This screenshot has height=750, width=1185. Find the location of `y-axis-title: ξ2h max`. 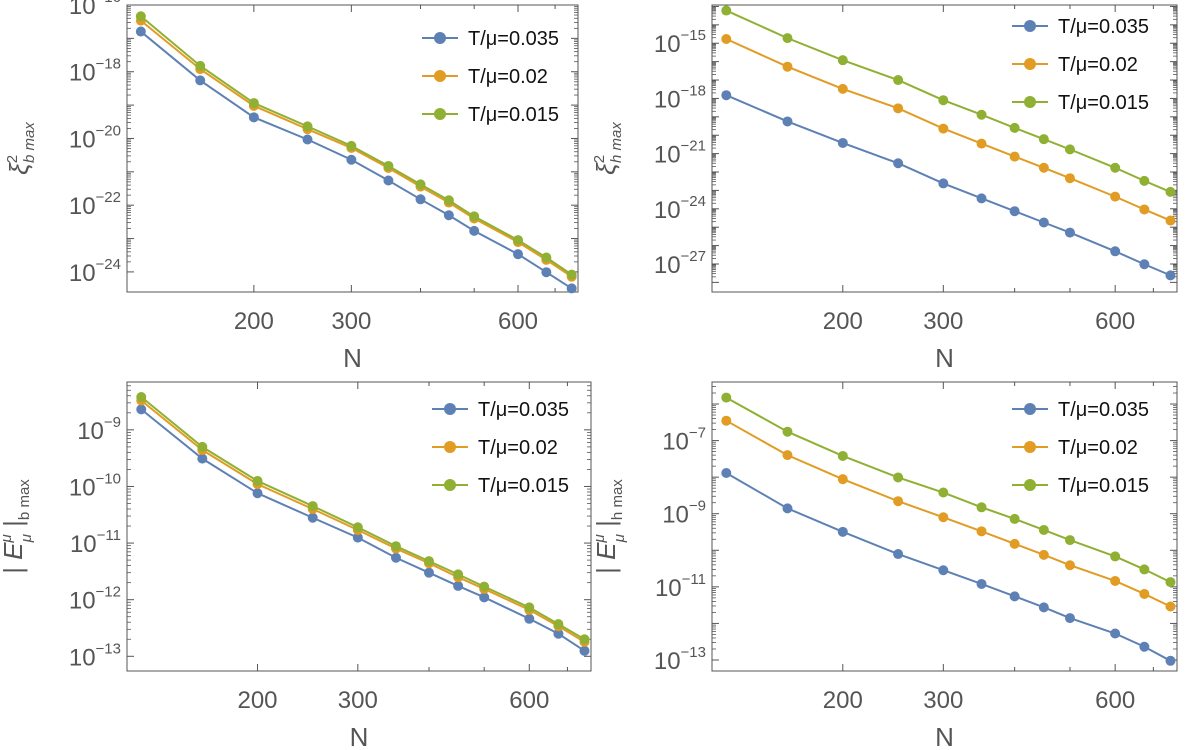

y-axis-title: ξ2h max is located at coordinates (608, 148).